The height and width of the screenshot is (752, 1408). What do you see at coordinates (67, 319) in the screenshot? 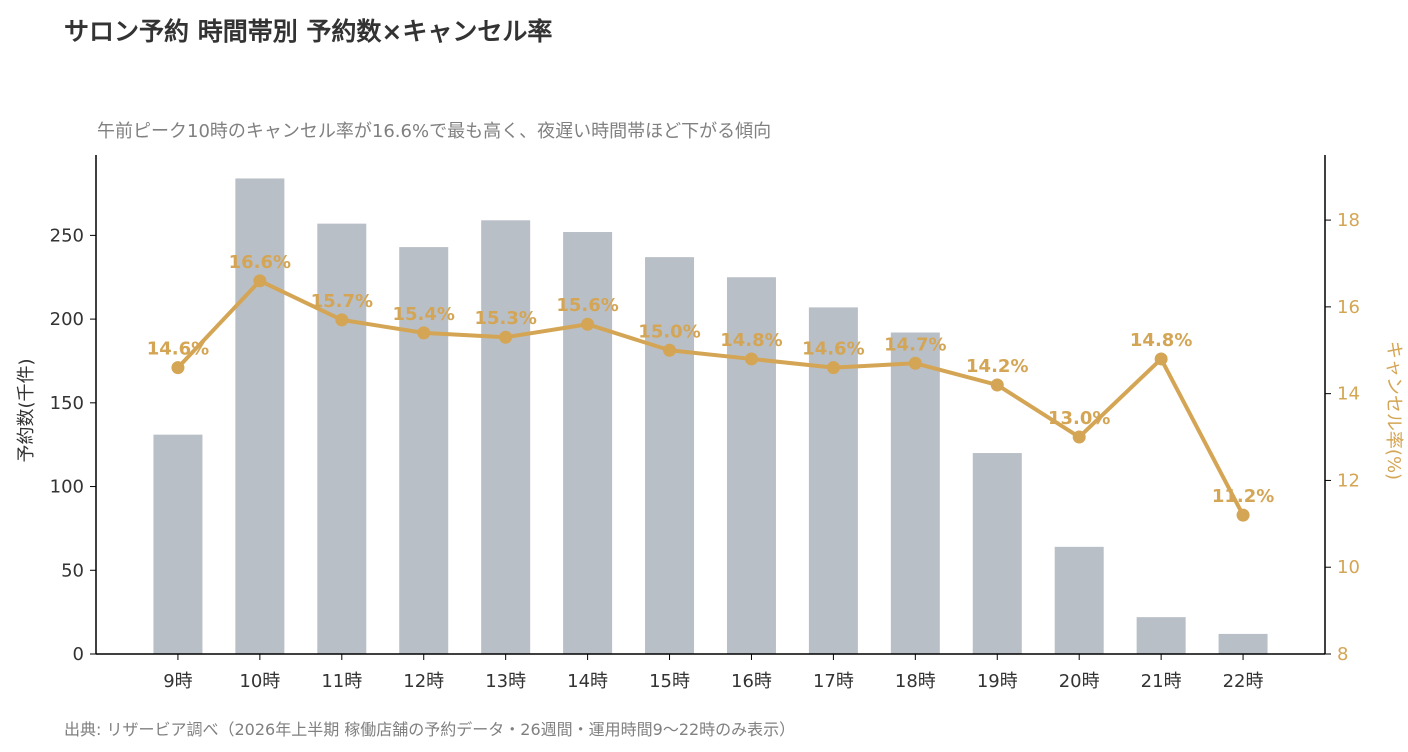
I see `y-left-tick-4: 200` at bounding box center [67, 319].